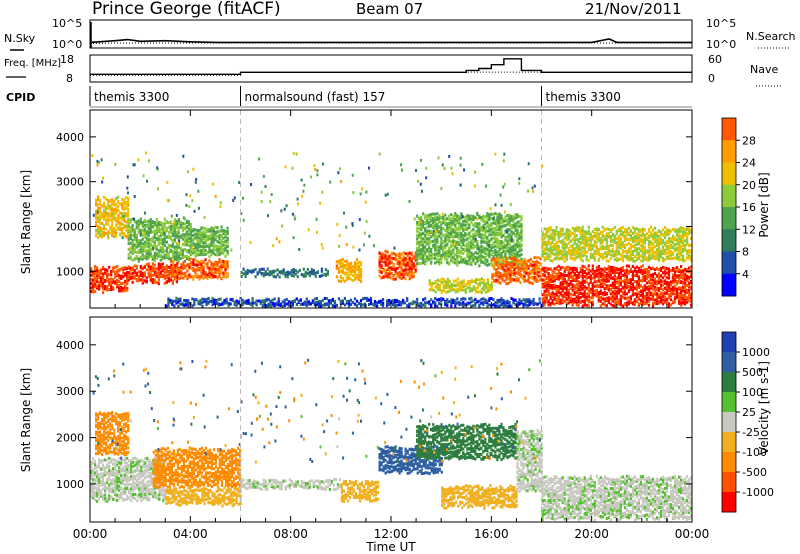 This screenshot has width=800, height=554. What do you see at coordinates (67, 59) in the screenshot?
I see `freq-tick-top: 18` at bounding box center [67, 59].